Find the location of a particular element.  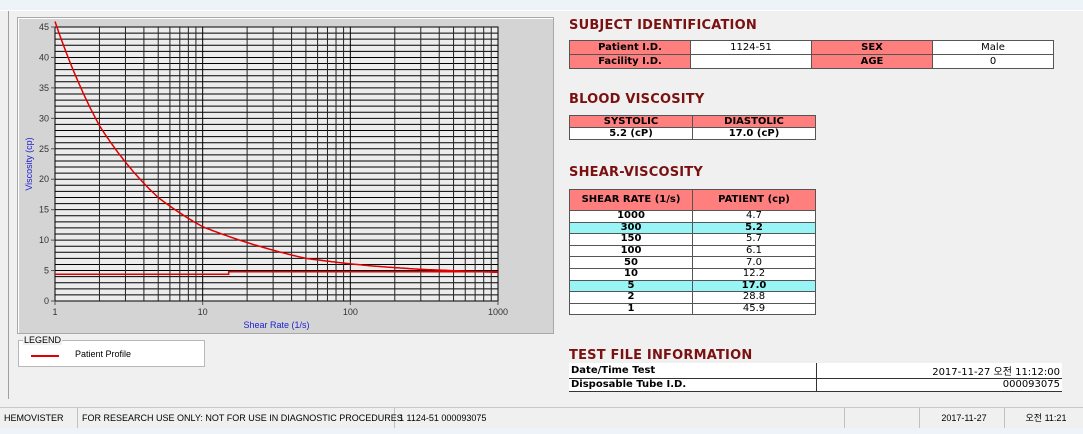

divider is located at coordinates (8, 205).